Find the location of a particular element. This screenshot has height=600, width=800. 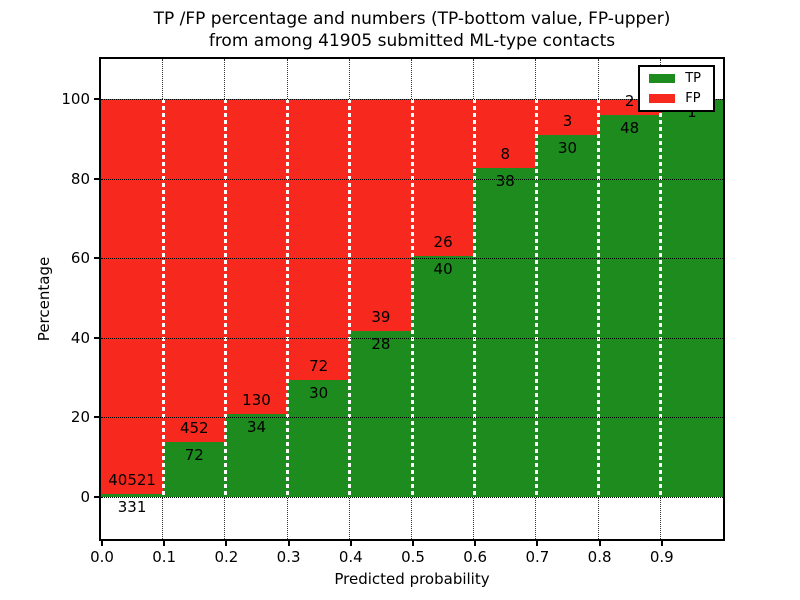

x-tick-label: 0.2 is located at coordinates (226, 557).